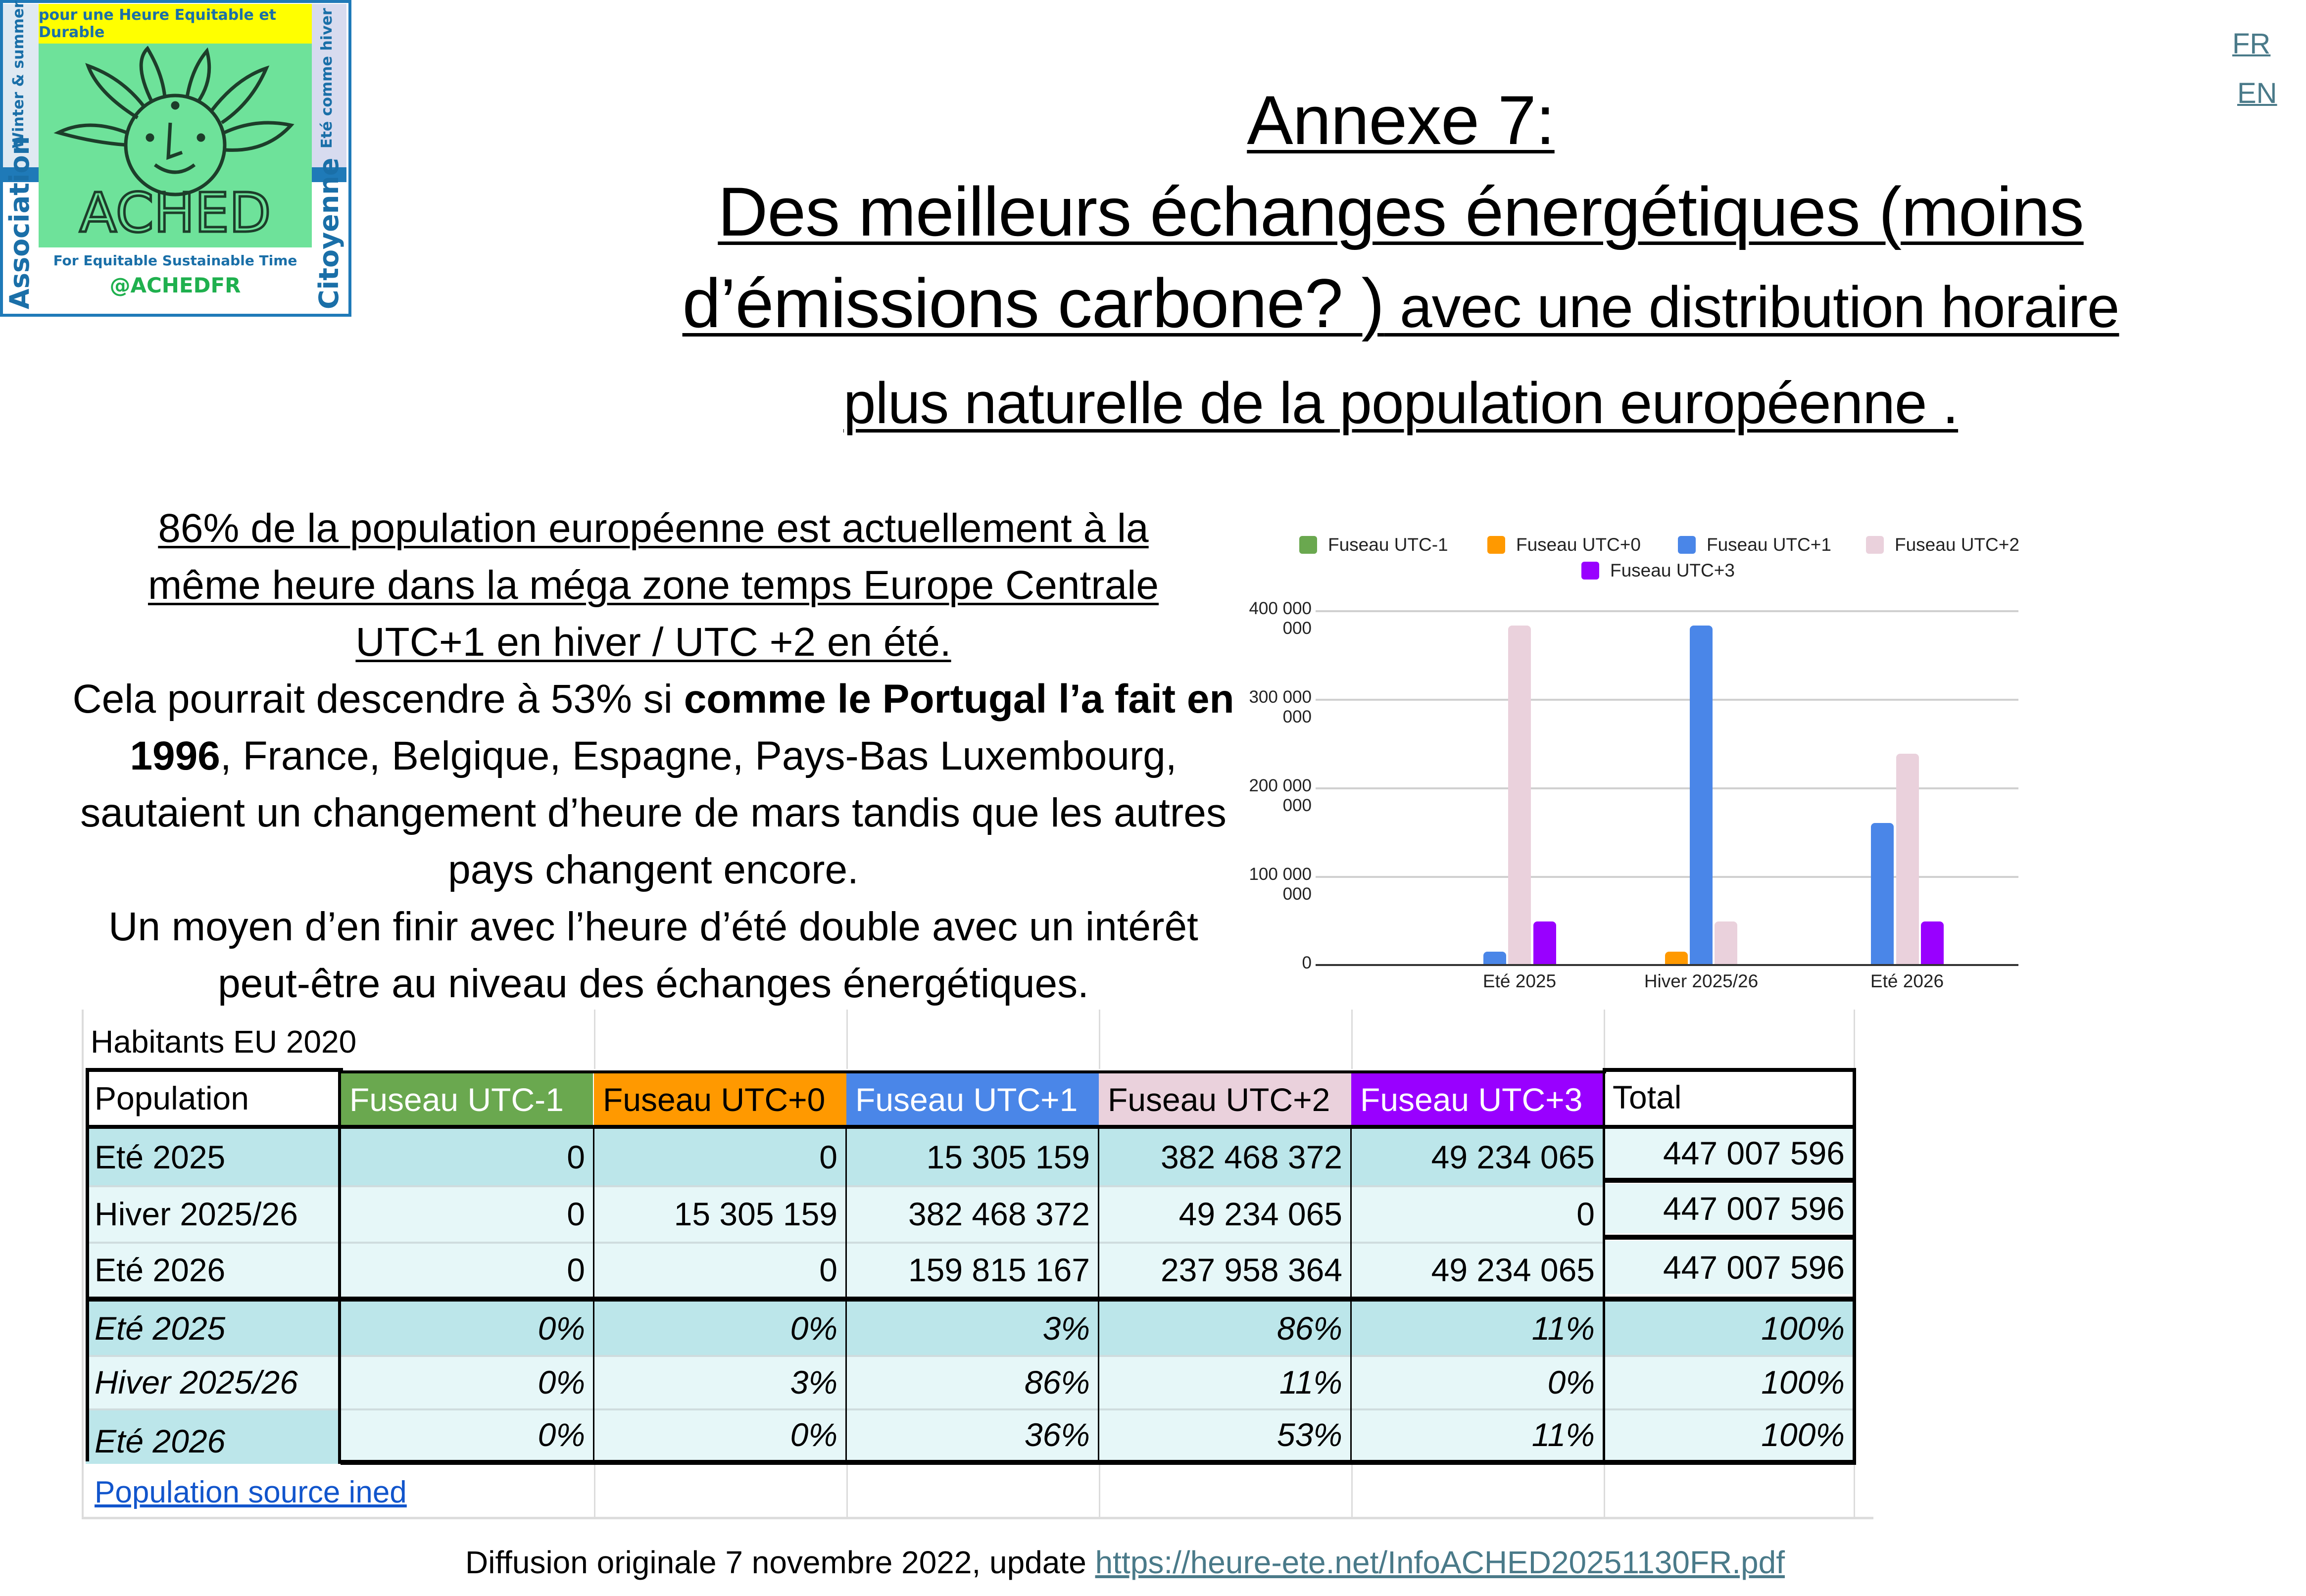 This screenshot has width=2306, height=1596. I want to click on lang-link-fr: FR, so click(2251, 44).